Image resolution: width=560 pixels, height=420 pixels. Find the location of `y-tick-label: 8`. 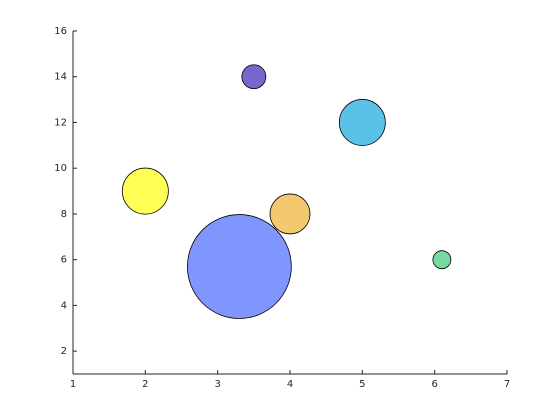

y-tick-label: 8 is located at coordinates (64, 214).